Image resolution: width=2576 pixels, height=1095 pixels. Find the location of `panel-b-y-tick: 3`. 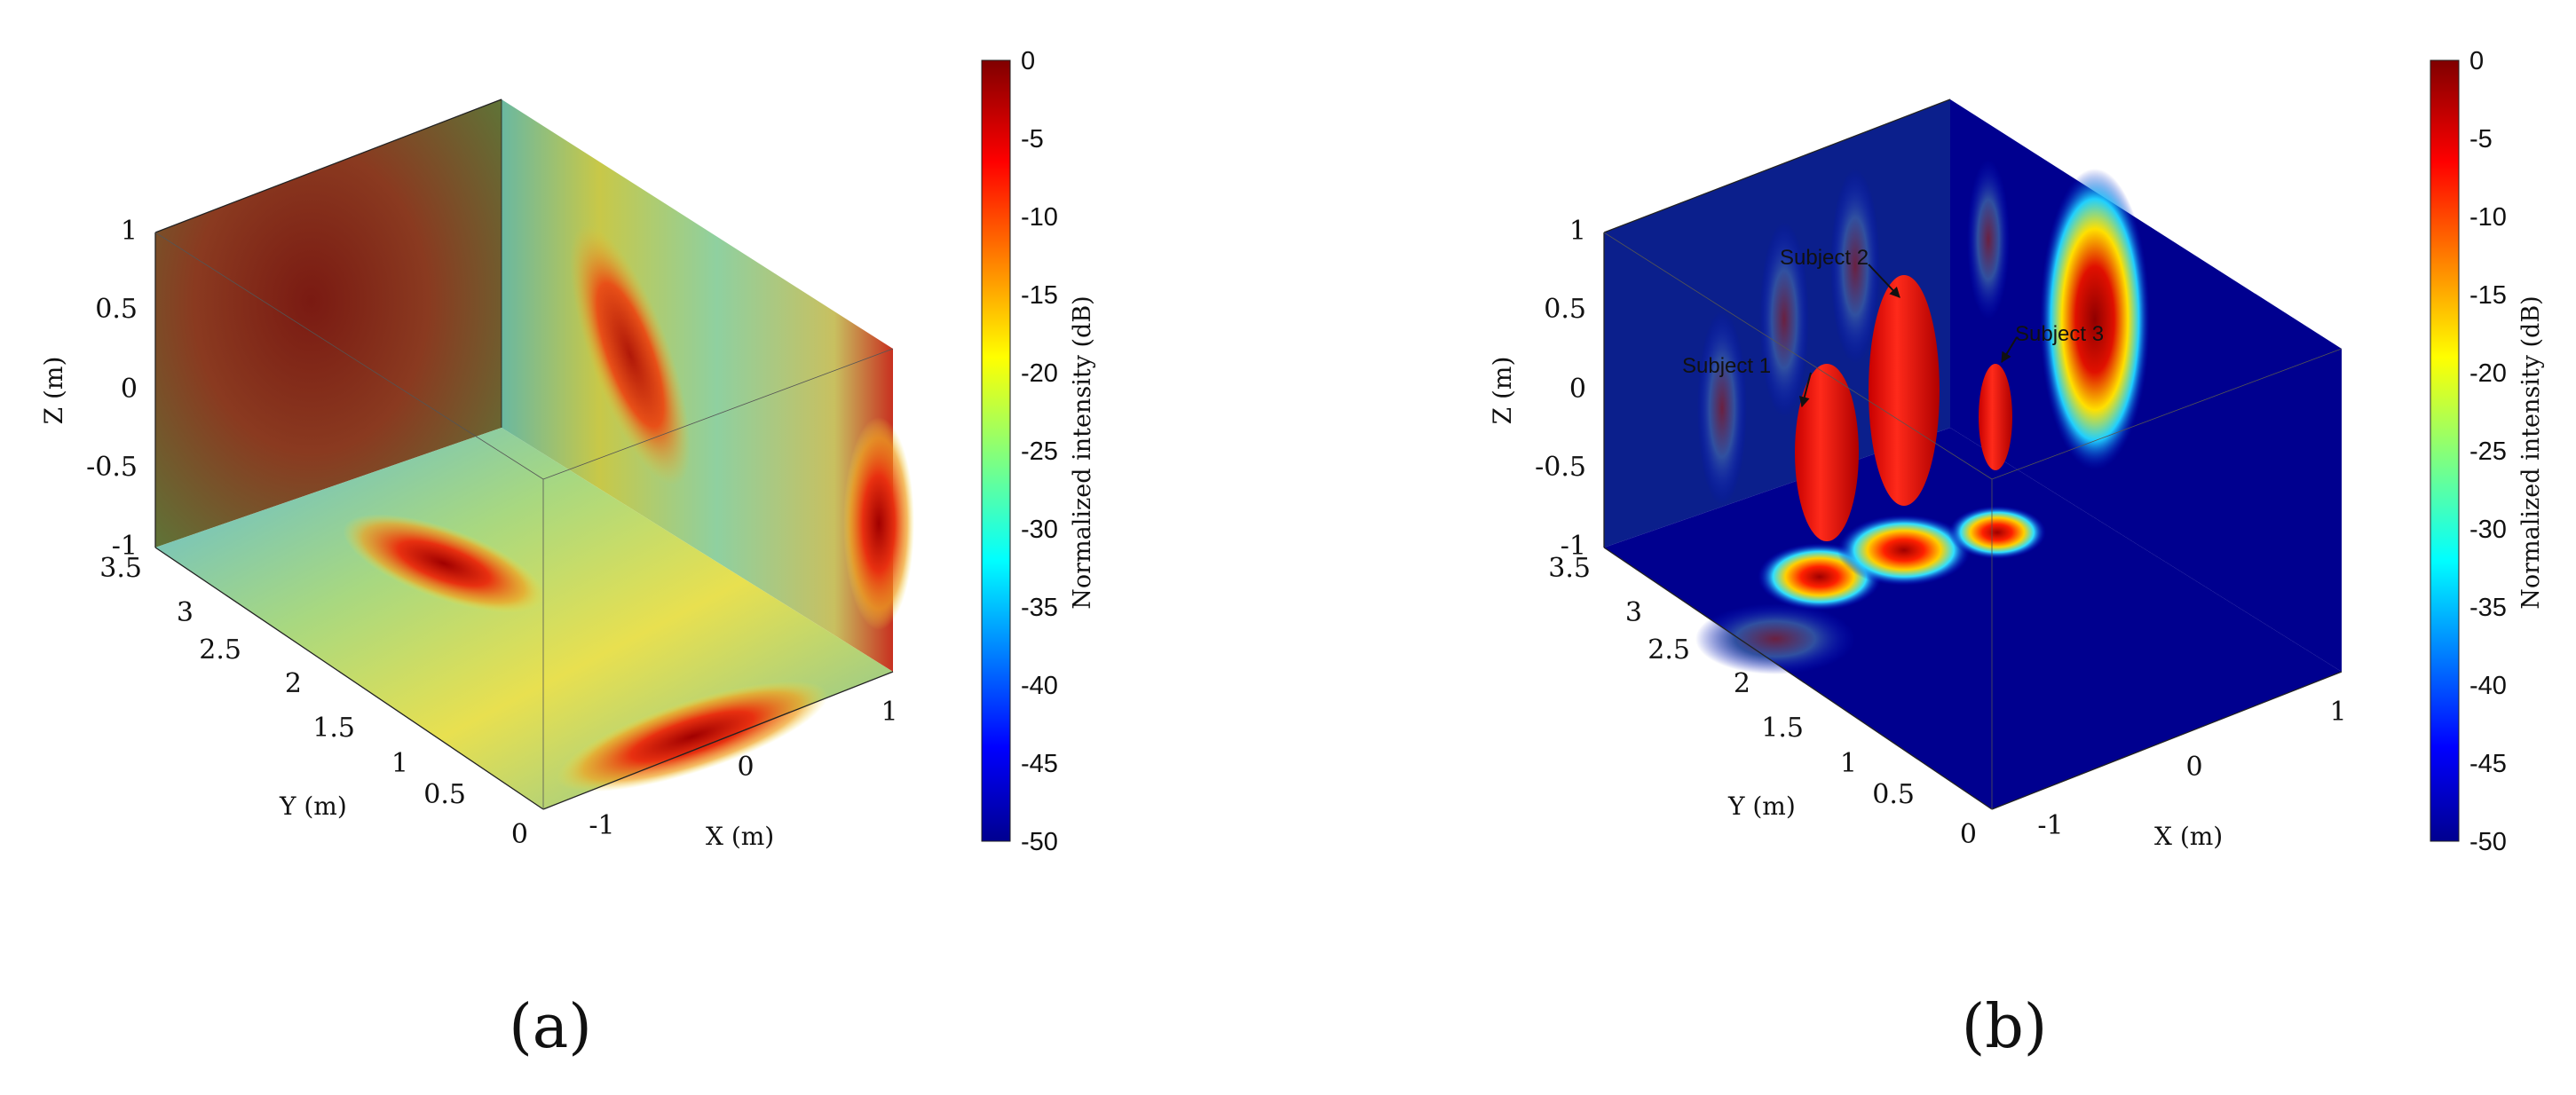

panel-b-y-tick: 3 is located at coordinates (1633, 612).